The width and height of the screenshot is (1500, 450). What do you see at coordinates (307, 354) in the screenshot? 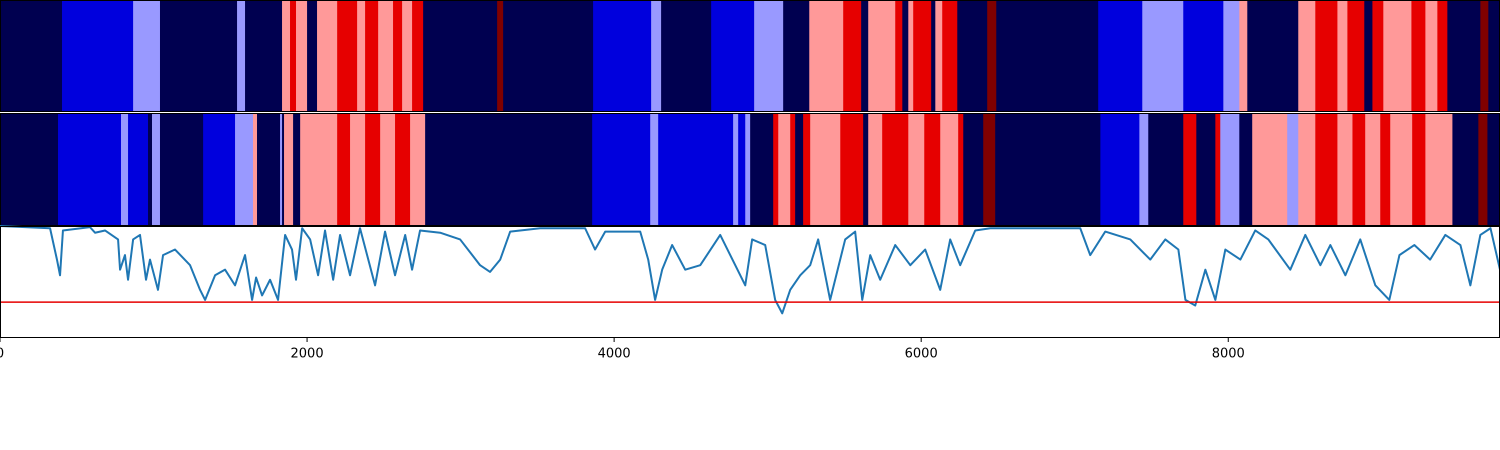
I see `x-tick-label: 2000` at bounding box center [307, 354].